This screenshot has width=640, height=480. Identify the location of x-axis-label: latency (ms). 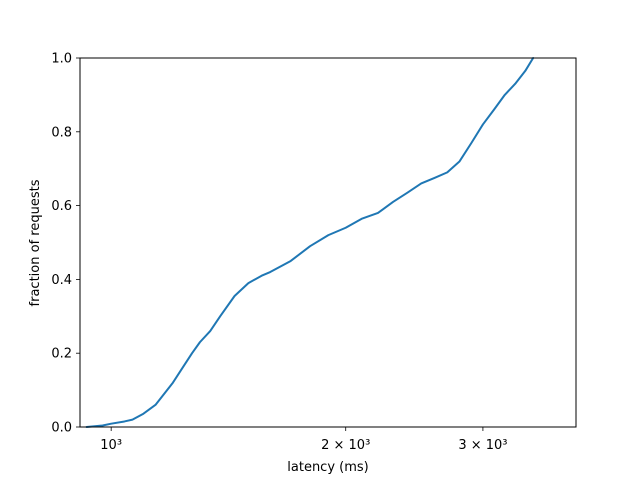
(327, 467).